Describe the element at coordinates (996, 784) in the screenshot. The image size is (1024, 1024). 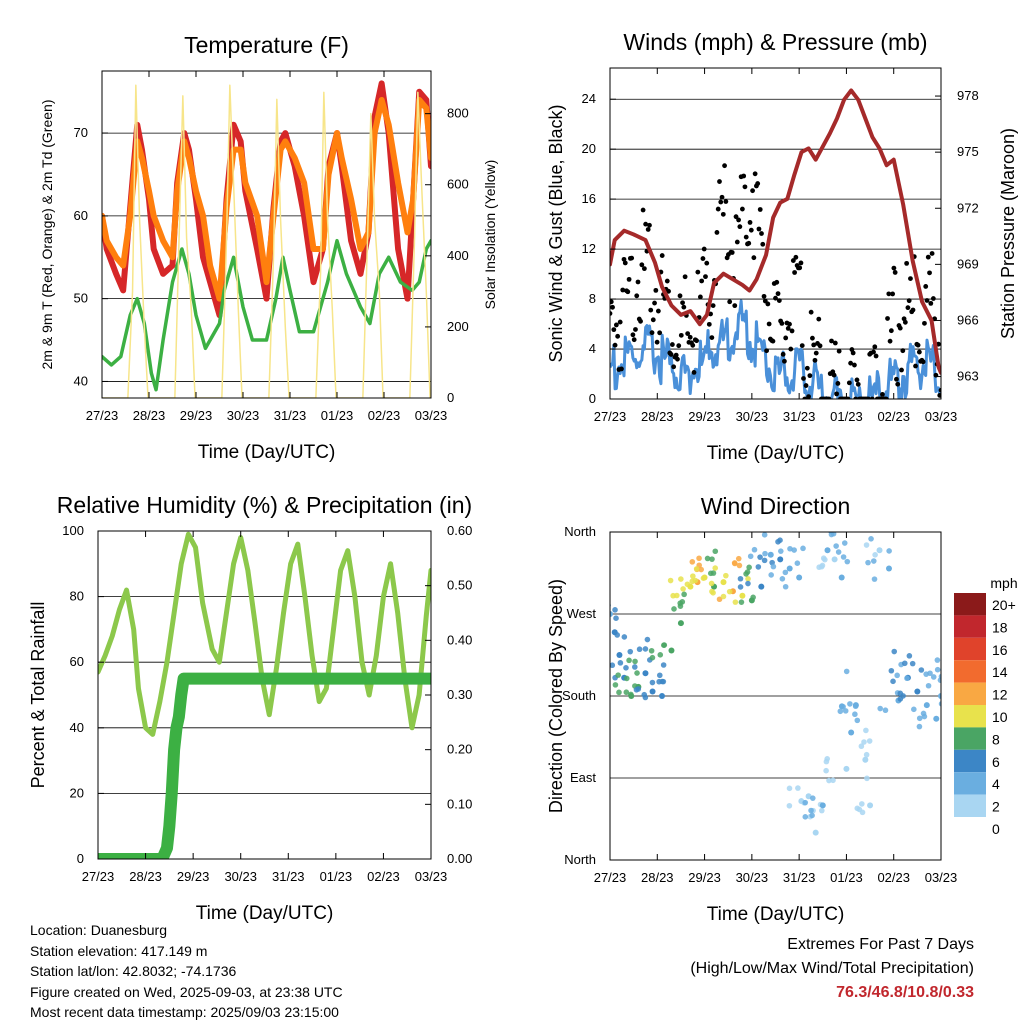
I see `legend-label: 4` at that location.